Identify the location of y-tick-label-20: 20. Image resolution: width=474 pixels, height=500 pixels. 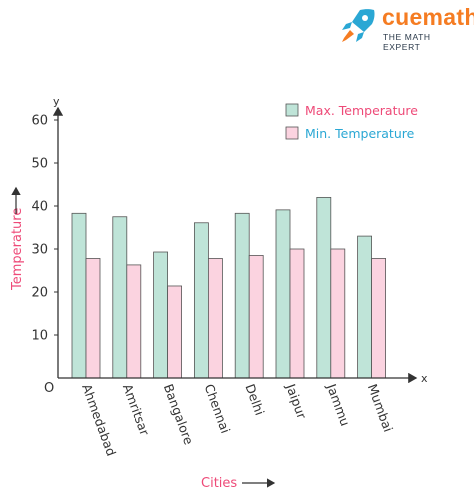
(39, 293).